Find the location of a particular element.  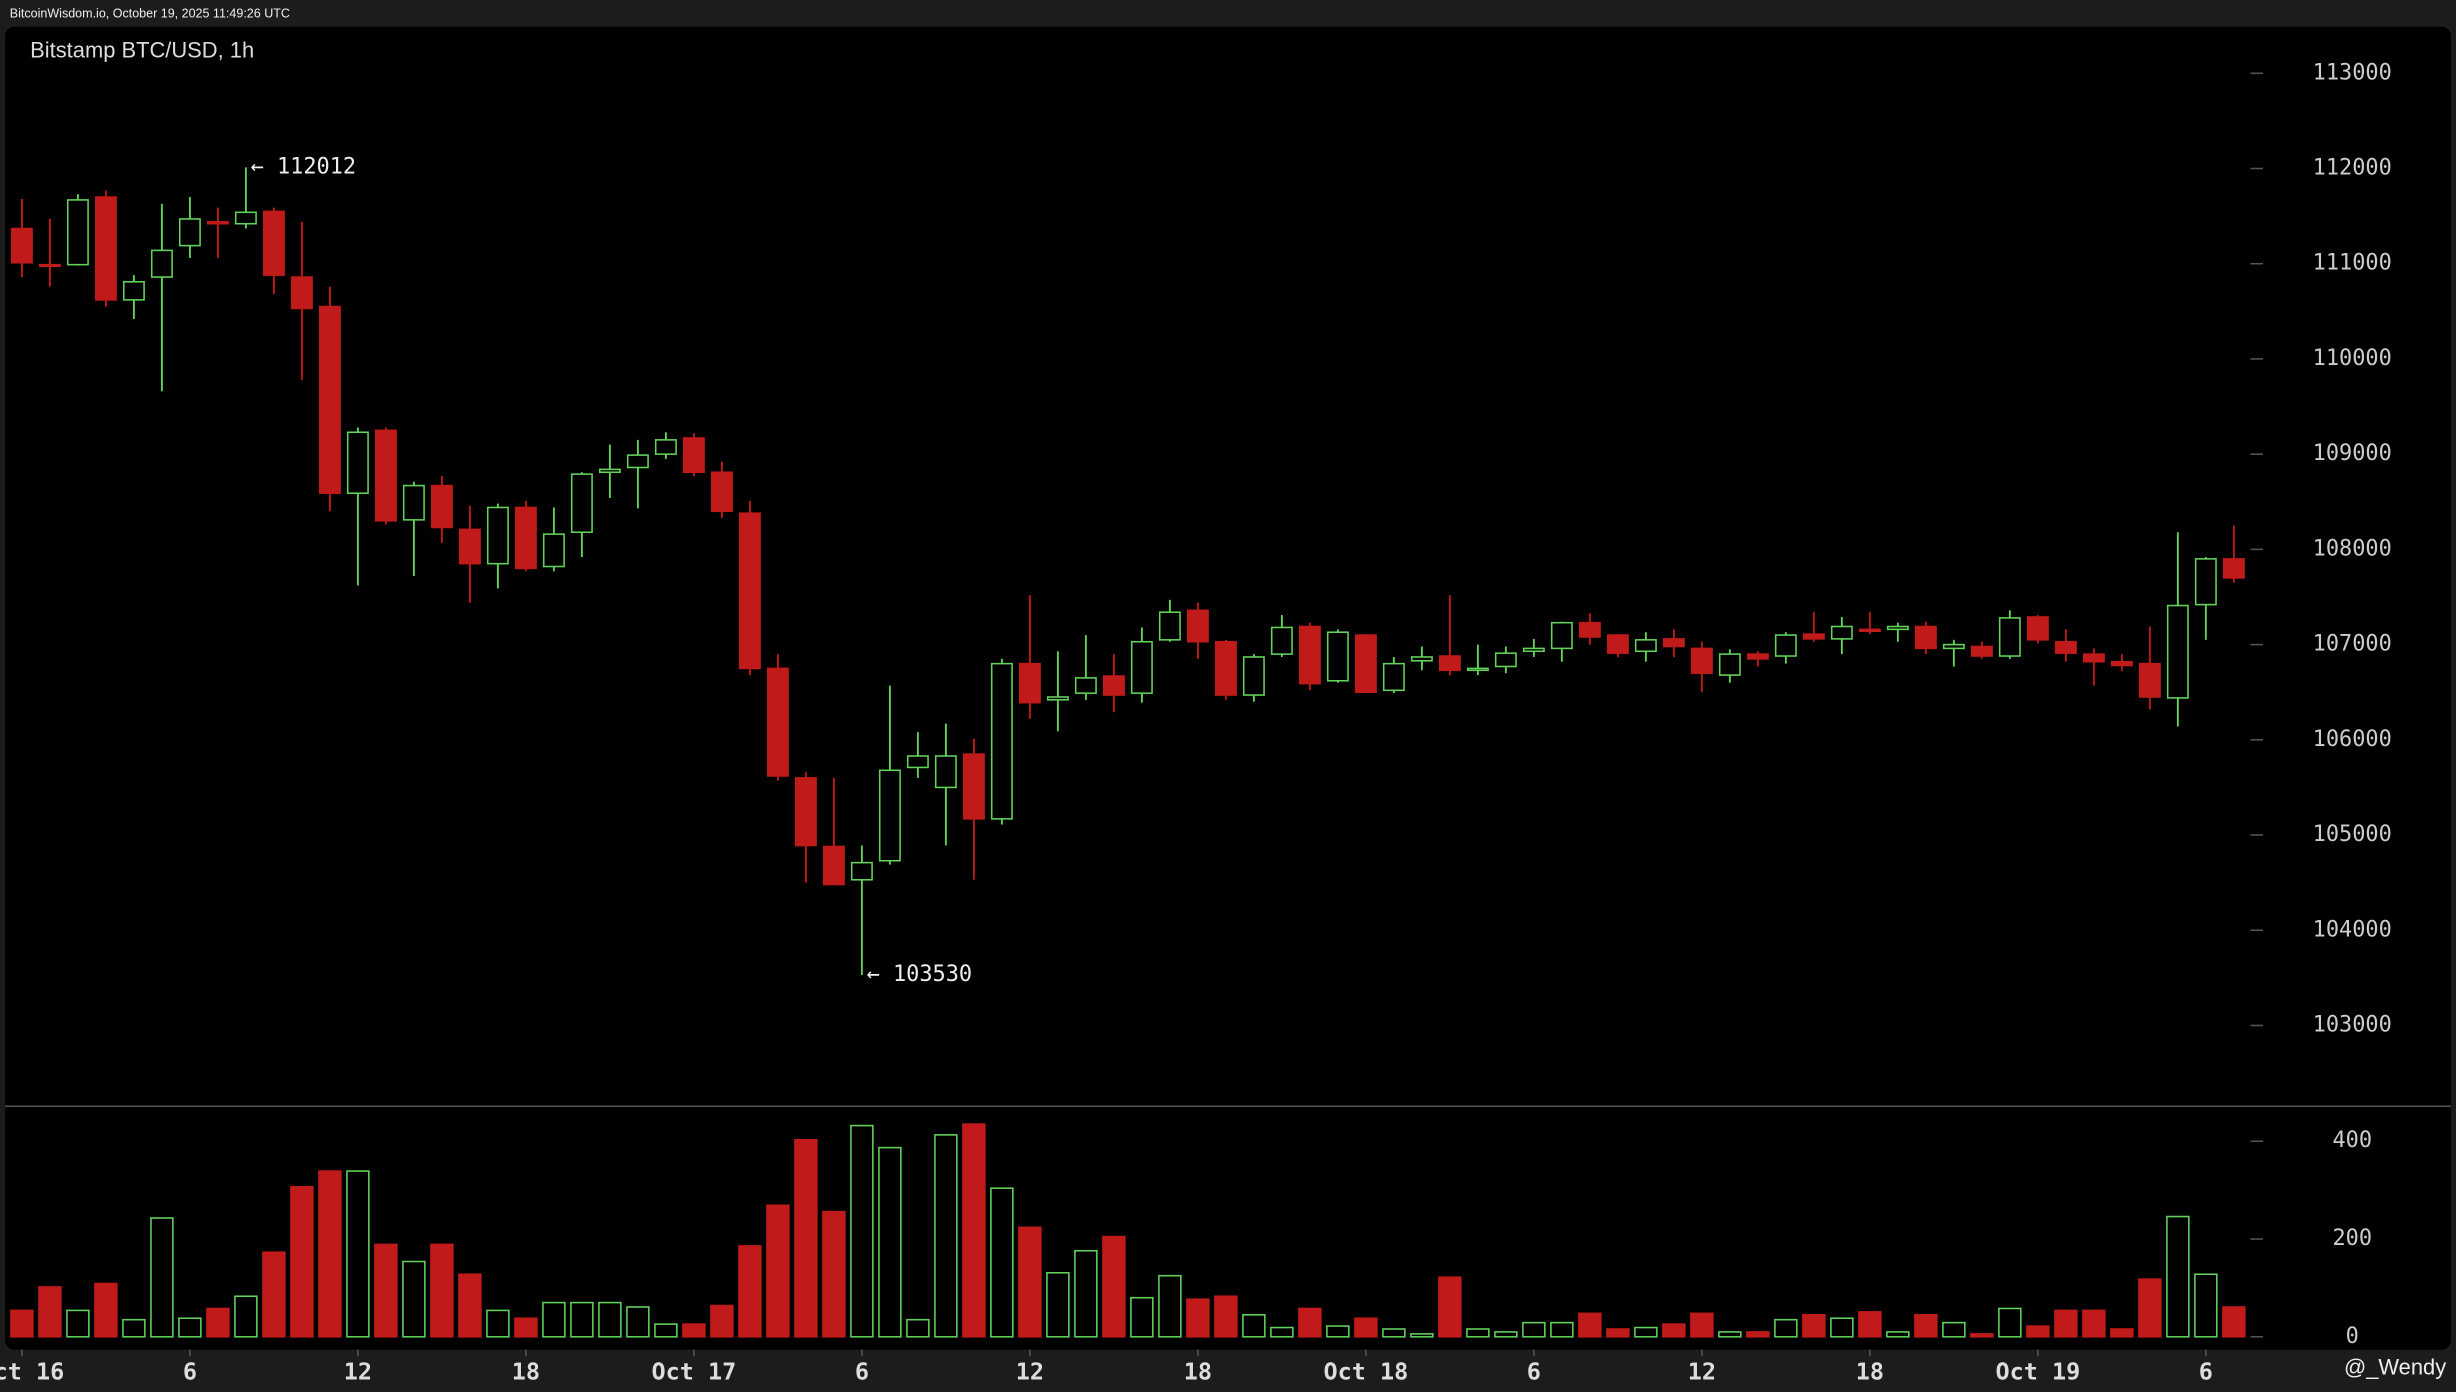

chart-title: Bitstamp BTC/USD, 1h is located at coordinates (142, 49).